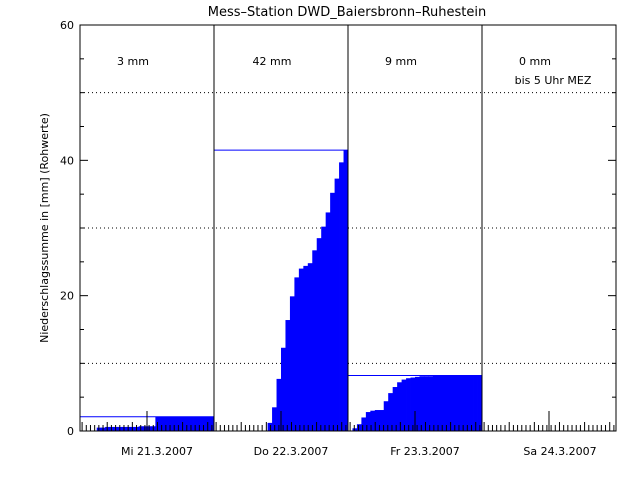 The image size is (640, 480). I want to click on y-tick-label: 40, so click(67, 160).